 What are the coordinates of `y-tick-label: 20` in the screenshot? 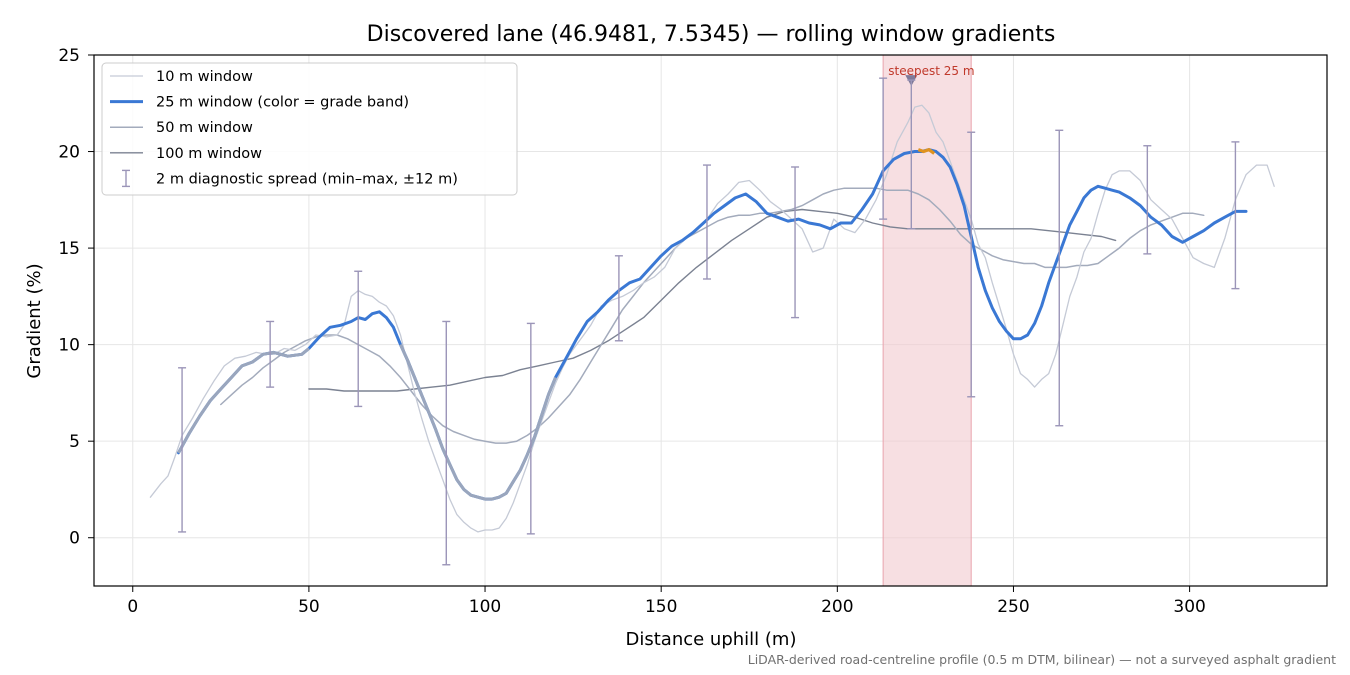 It's located at (69, 153).